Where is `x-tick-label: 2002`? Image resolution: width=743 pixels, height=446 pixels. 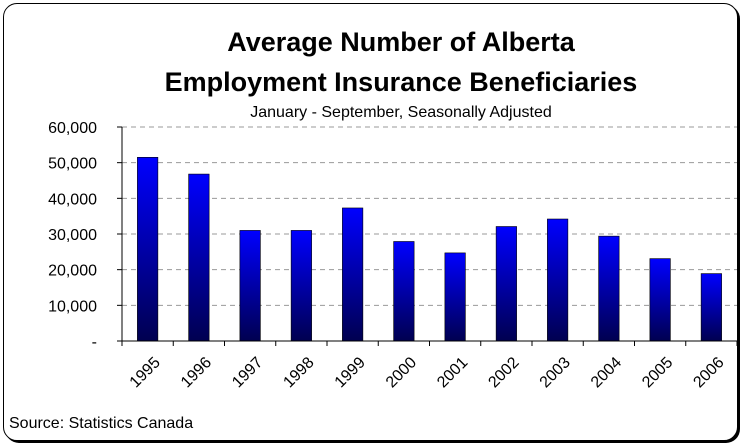
x-tick-label: 2002 is located at coordinates (503, 372).